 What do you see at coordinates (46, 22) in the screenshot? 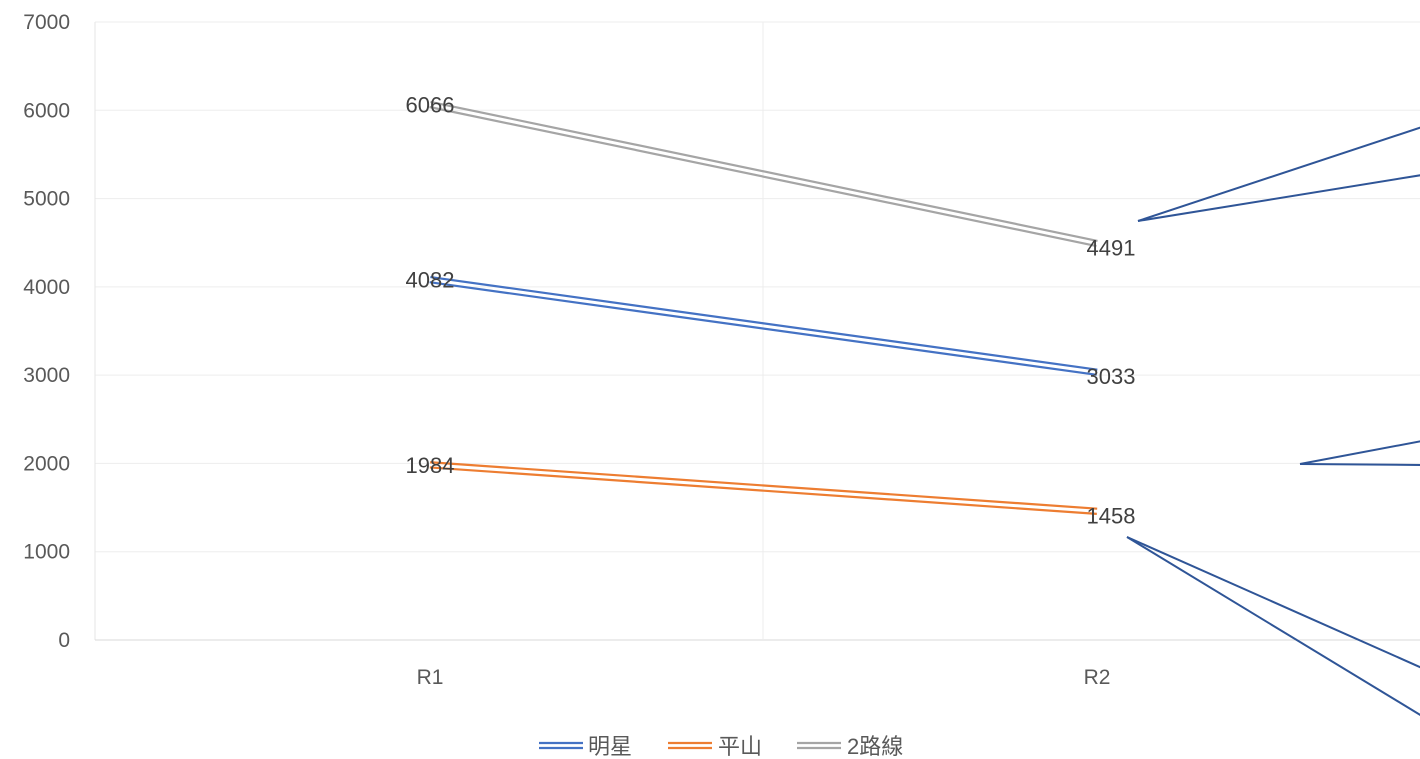
I see `y-tick-label: 7000` at bounding box center [46, 22].